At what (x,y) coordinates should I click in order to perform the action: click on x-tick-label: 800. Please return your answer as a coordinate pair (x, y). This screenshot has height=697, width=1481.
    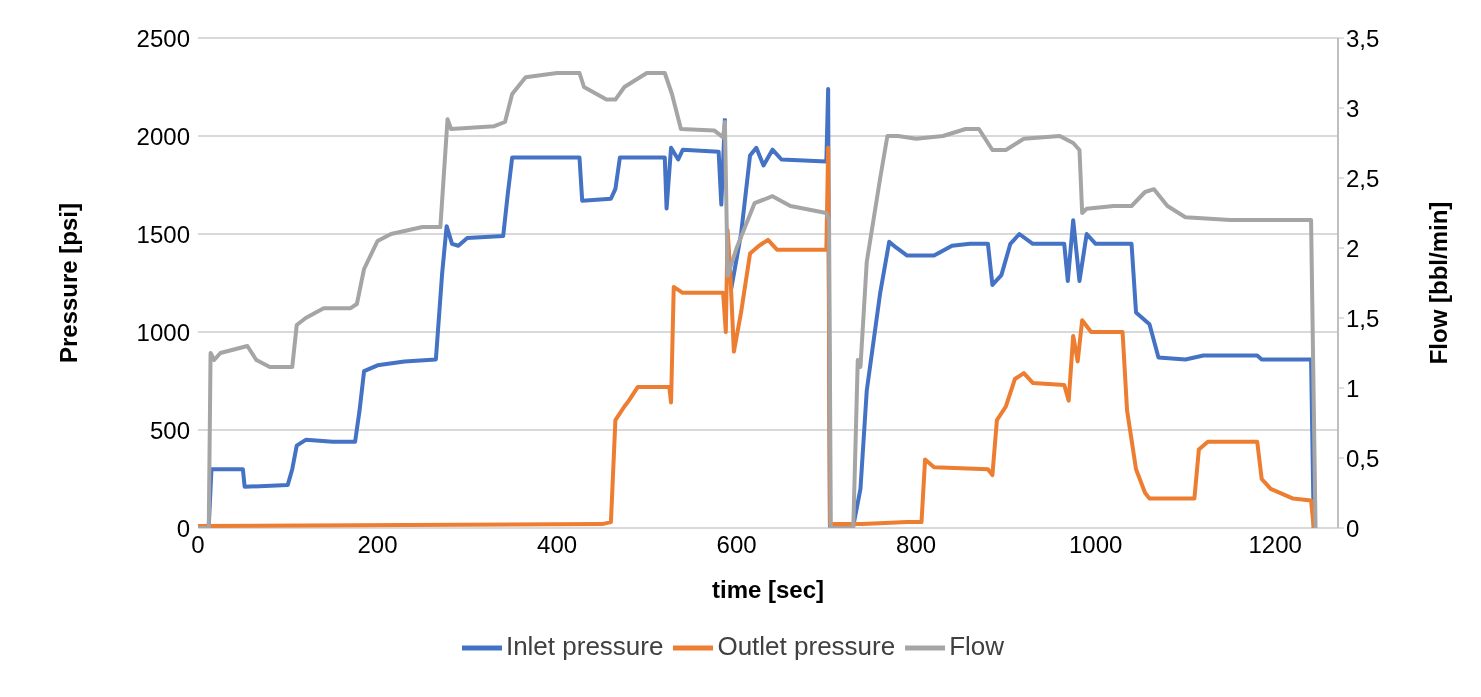
    Looking at the image, I should click on (916, 545).